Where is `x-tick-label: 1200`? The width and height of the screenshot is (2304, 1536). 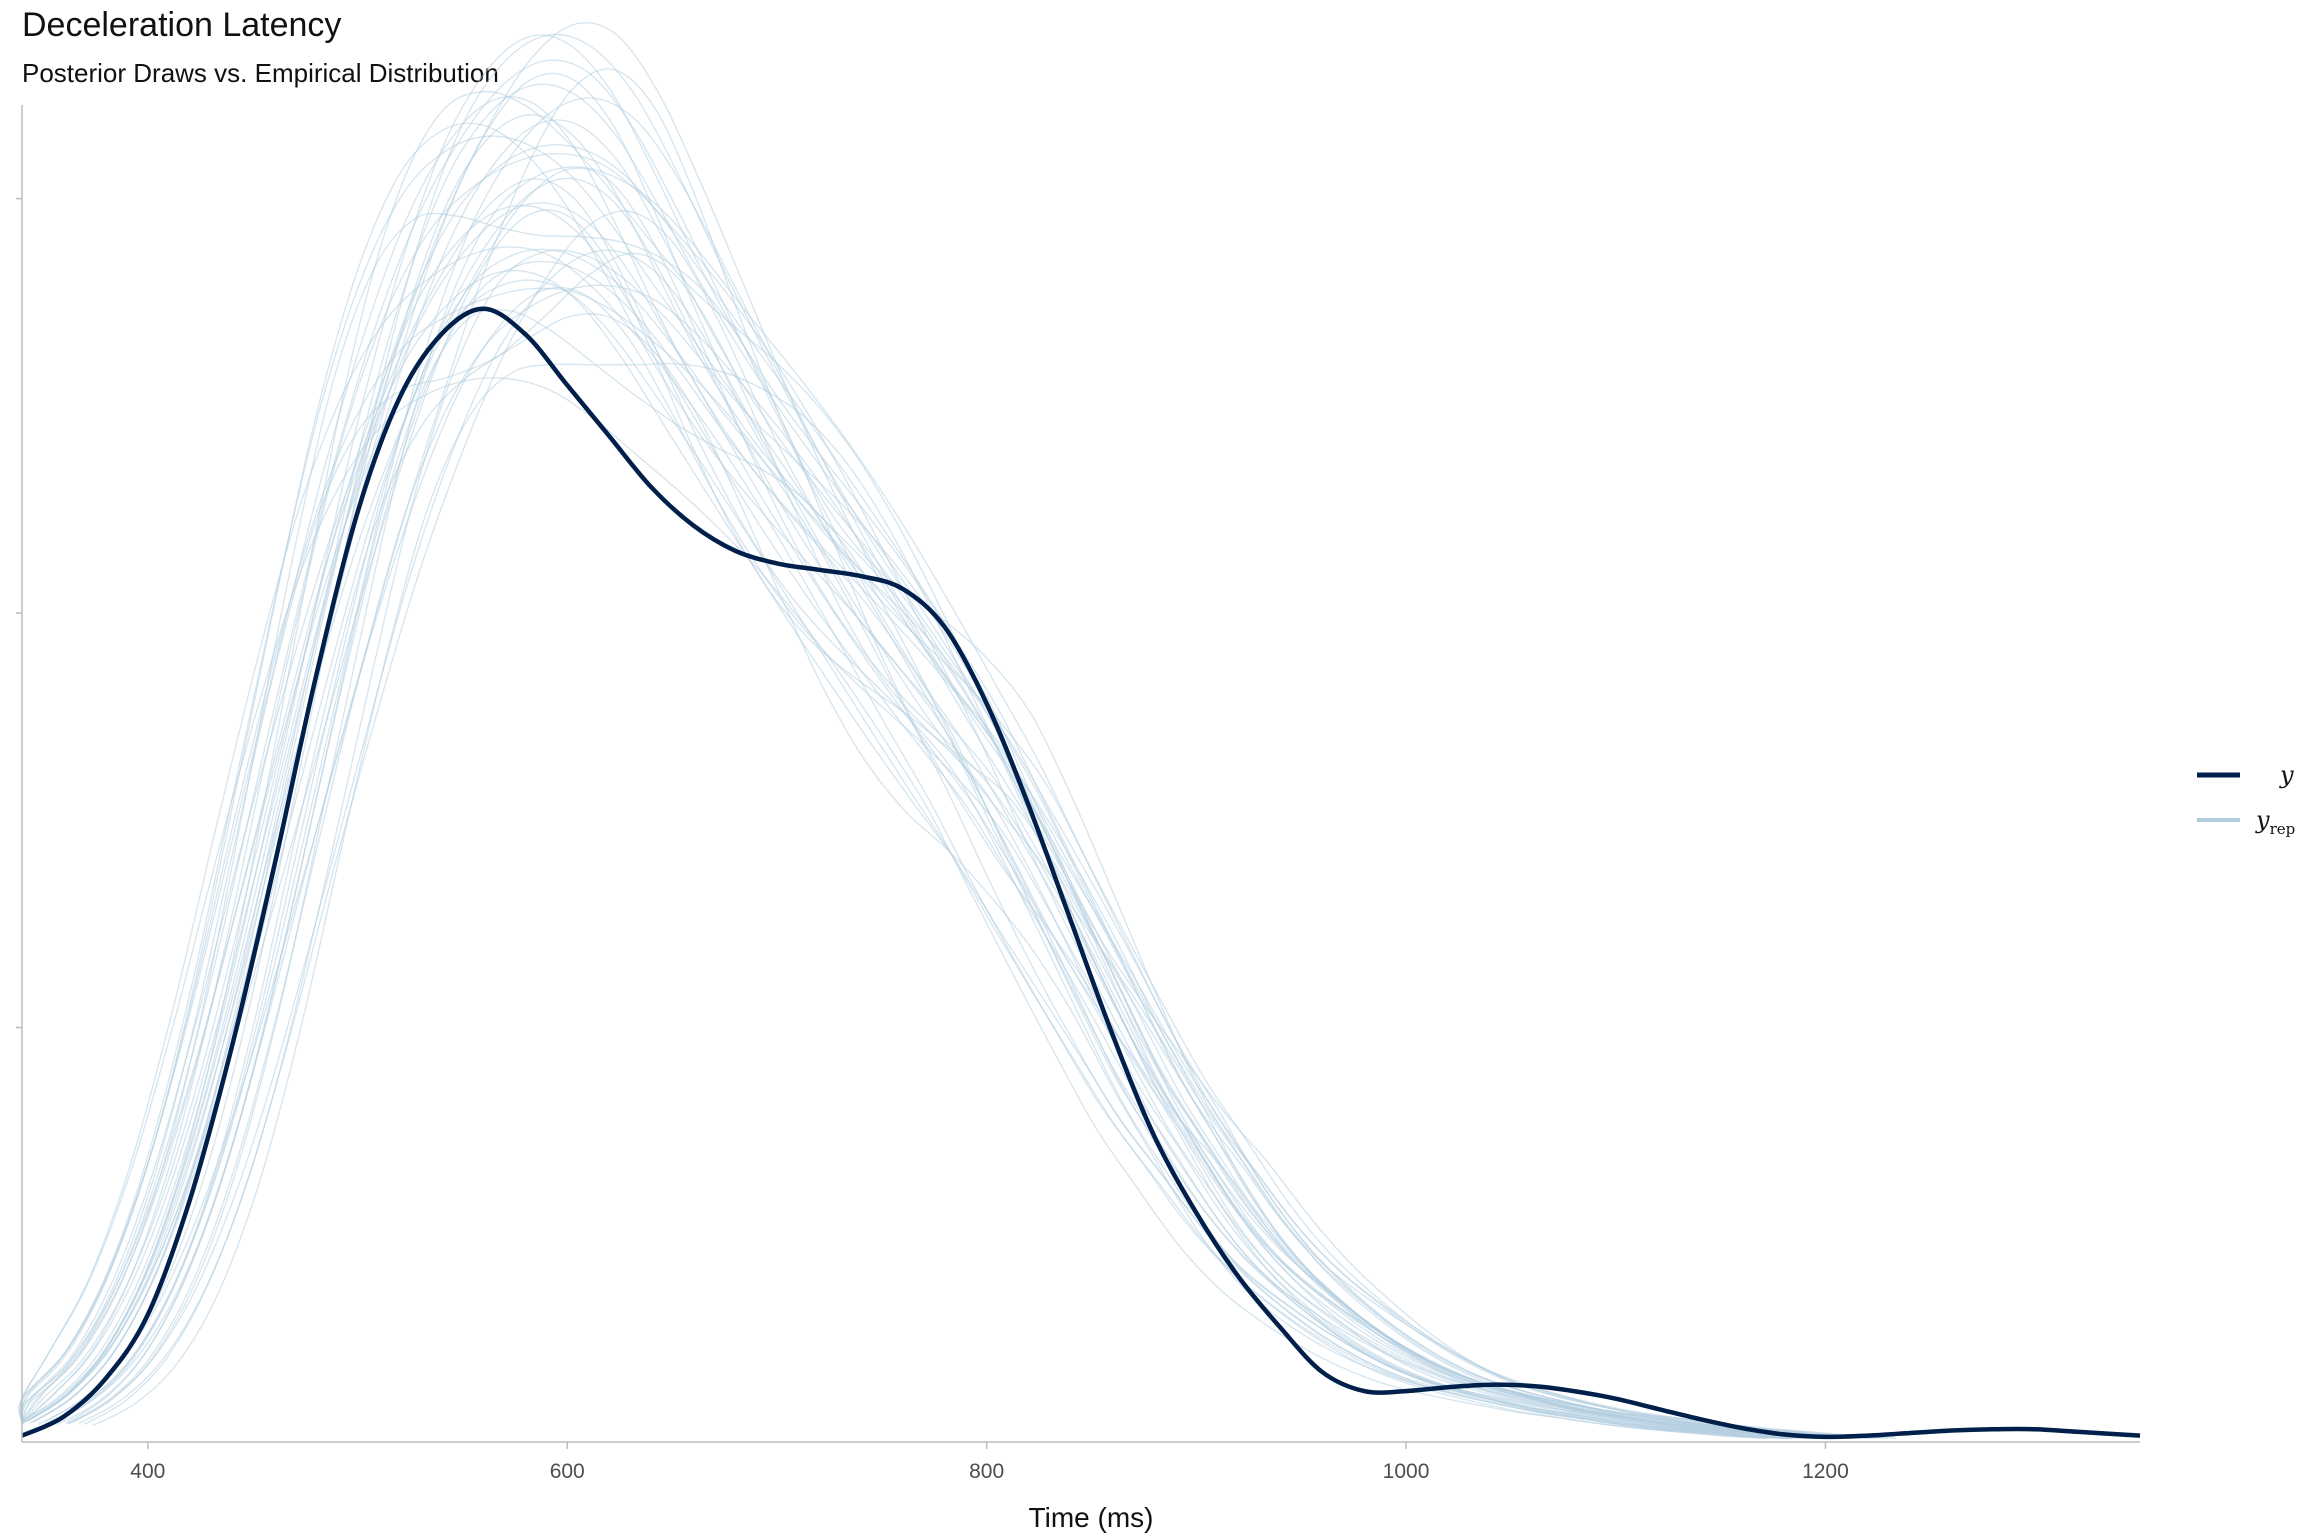 x-tick-label: 1200 is located at coordinates (1825, 1471).